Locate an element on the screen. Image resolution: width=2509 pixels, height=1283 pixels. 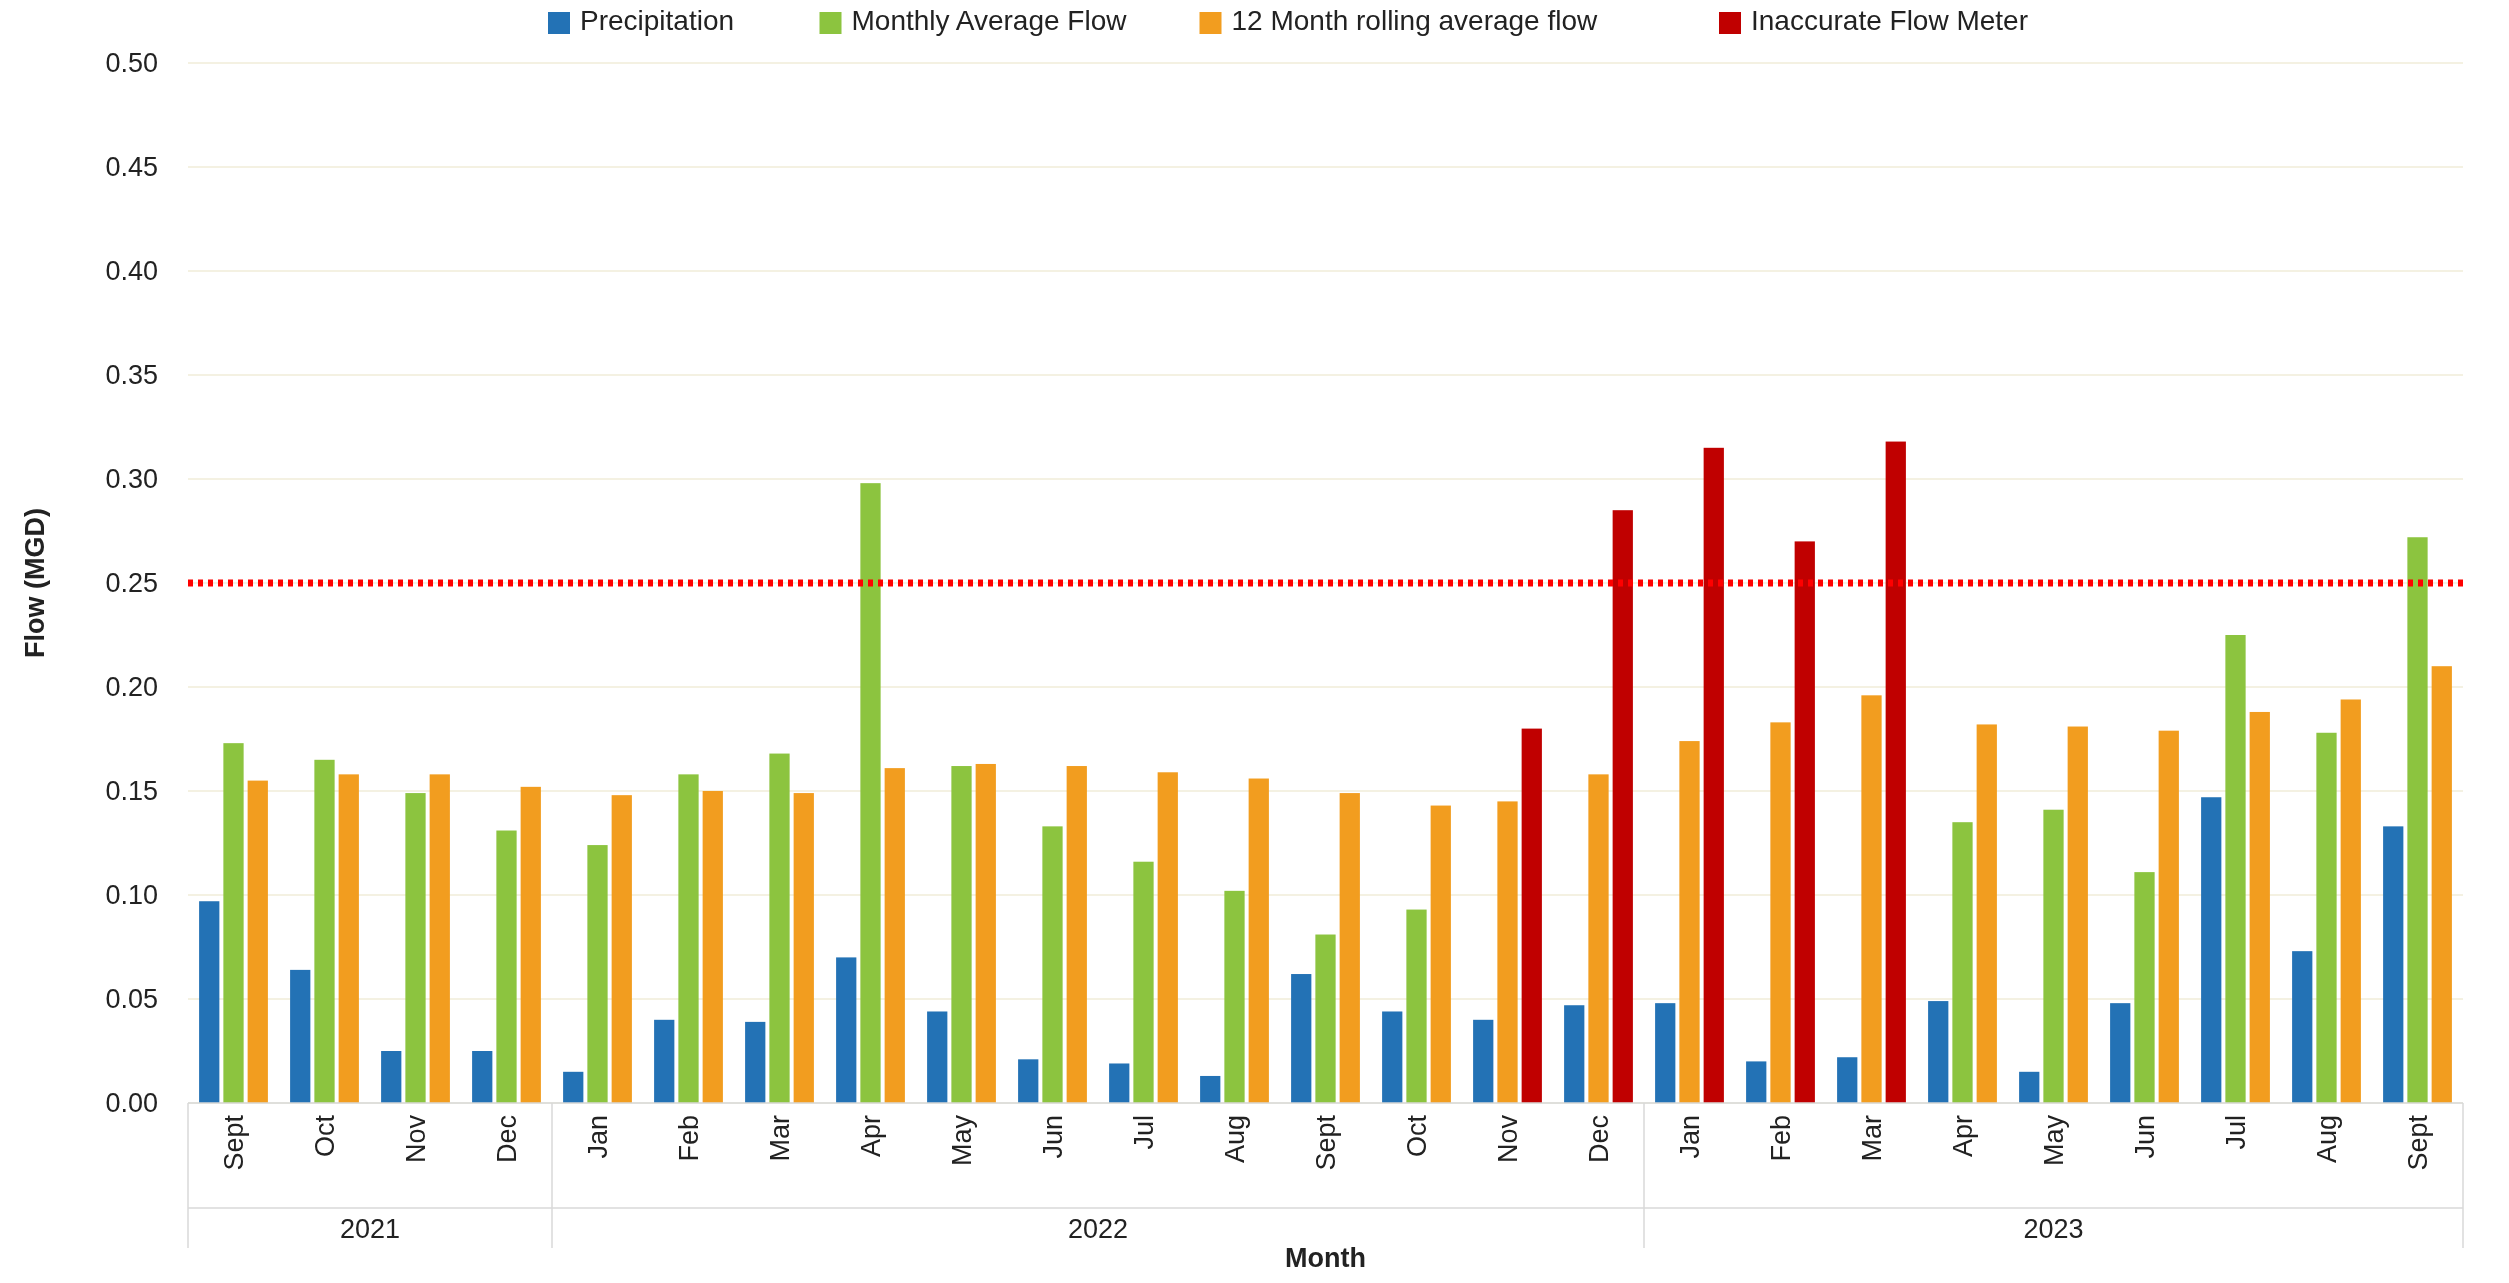
text: 2021 is located at coordinates (370, 1229).